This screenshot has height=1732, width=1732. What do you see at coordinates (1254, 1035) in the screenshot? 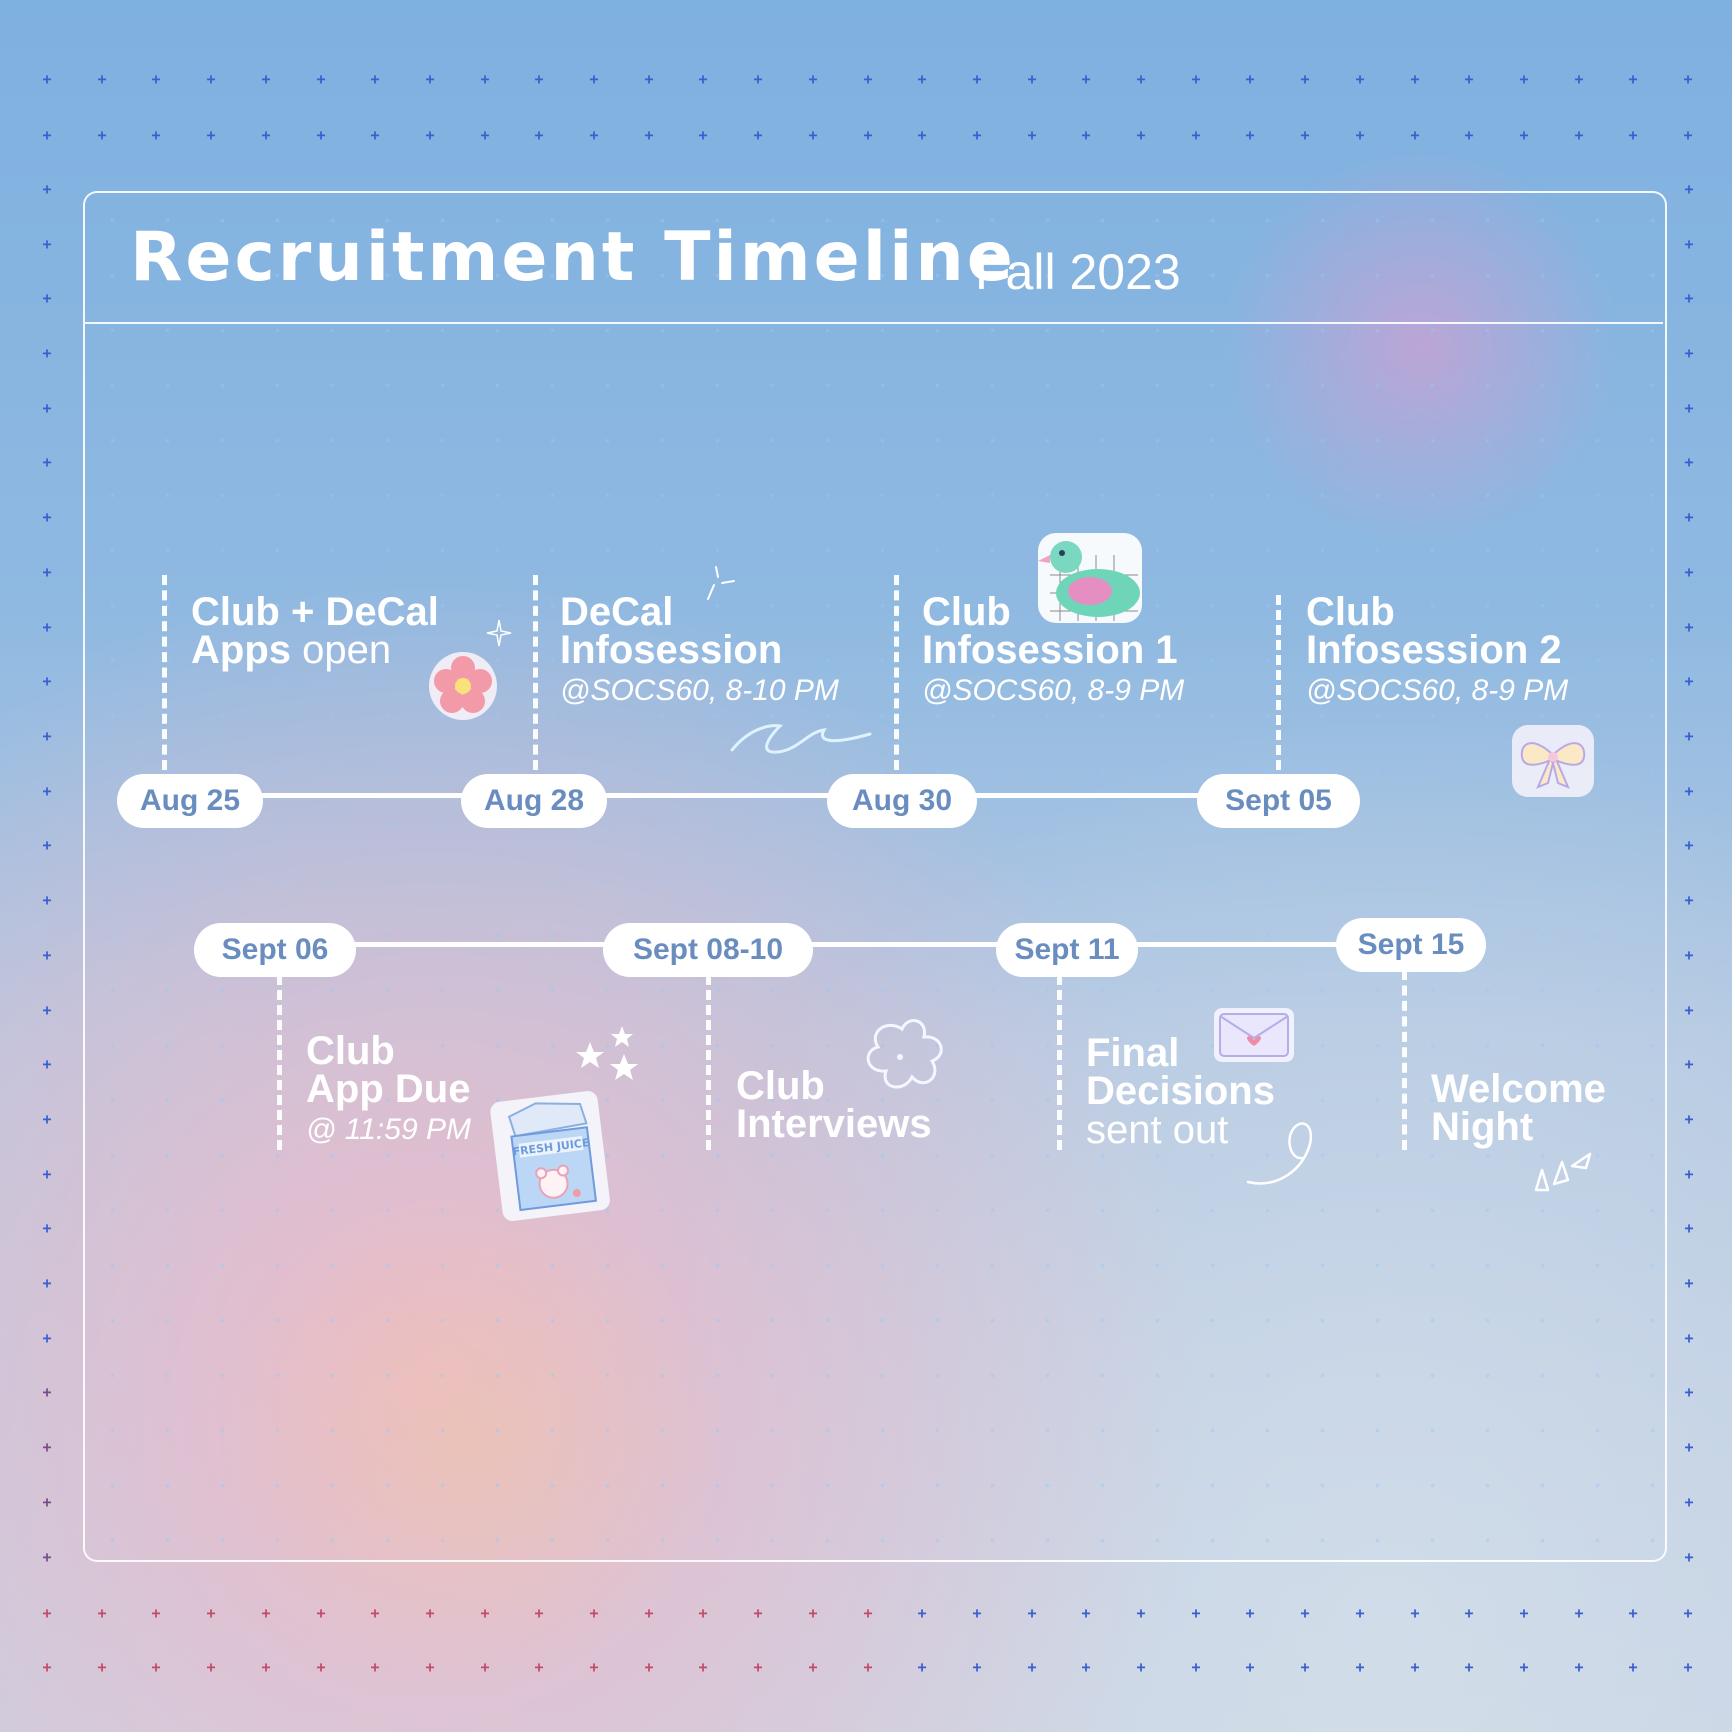
I see `envelope-icon` at bounding box center [1254, 1035].